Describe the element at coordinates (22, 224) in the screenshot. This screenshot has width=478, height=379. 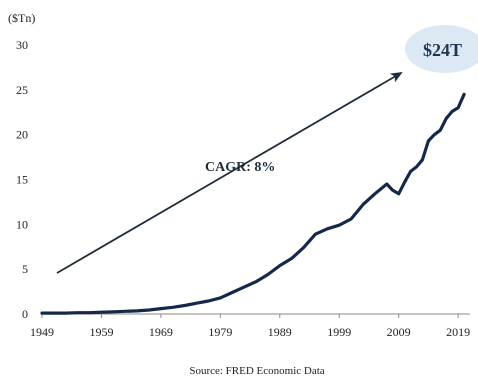
I see `y-tick-label: 10` at that location.